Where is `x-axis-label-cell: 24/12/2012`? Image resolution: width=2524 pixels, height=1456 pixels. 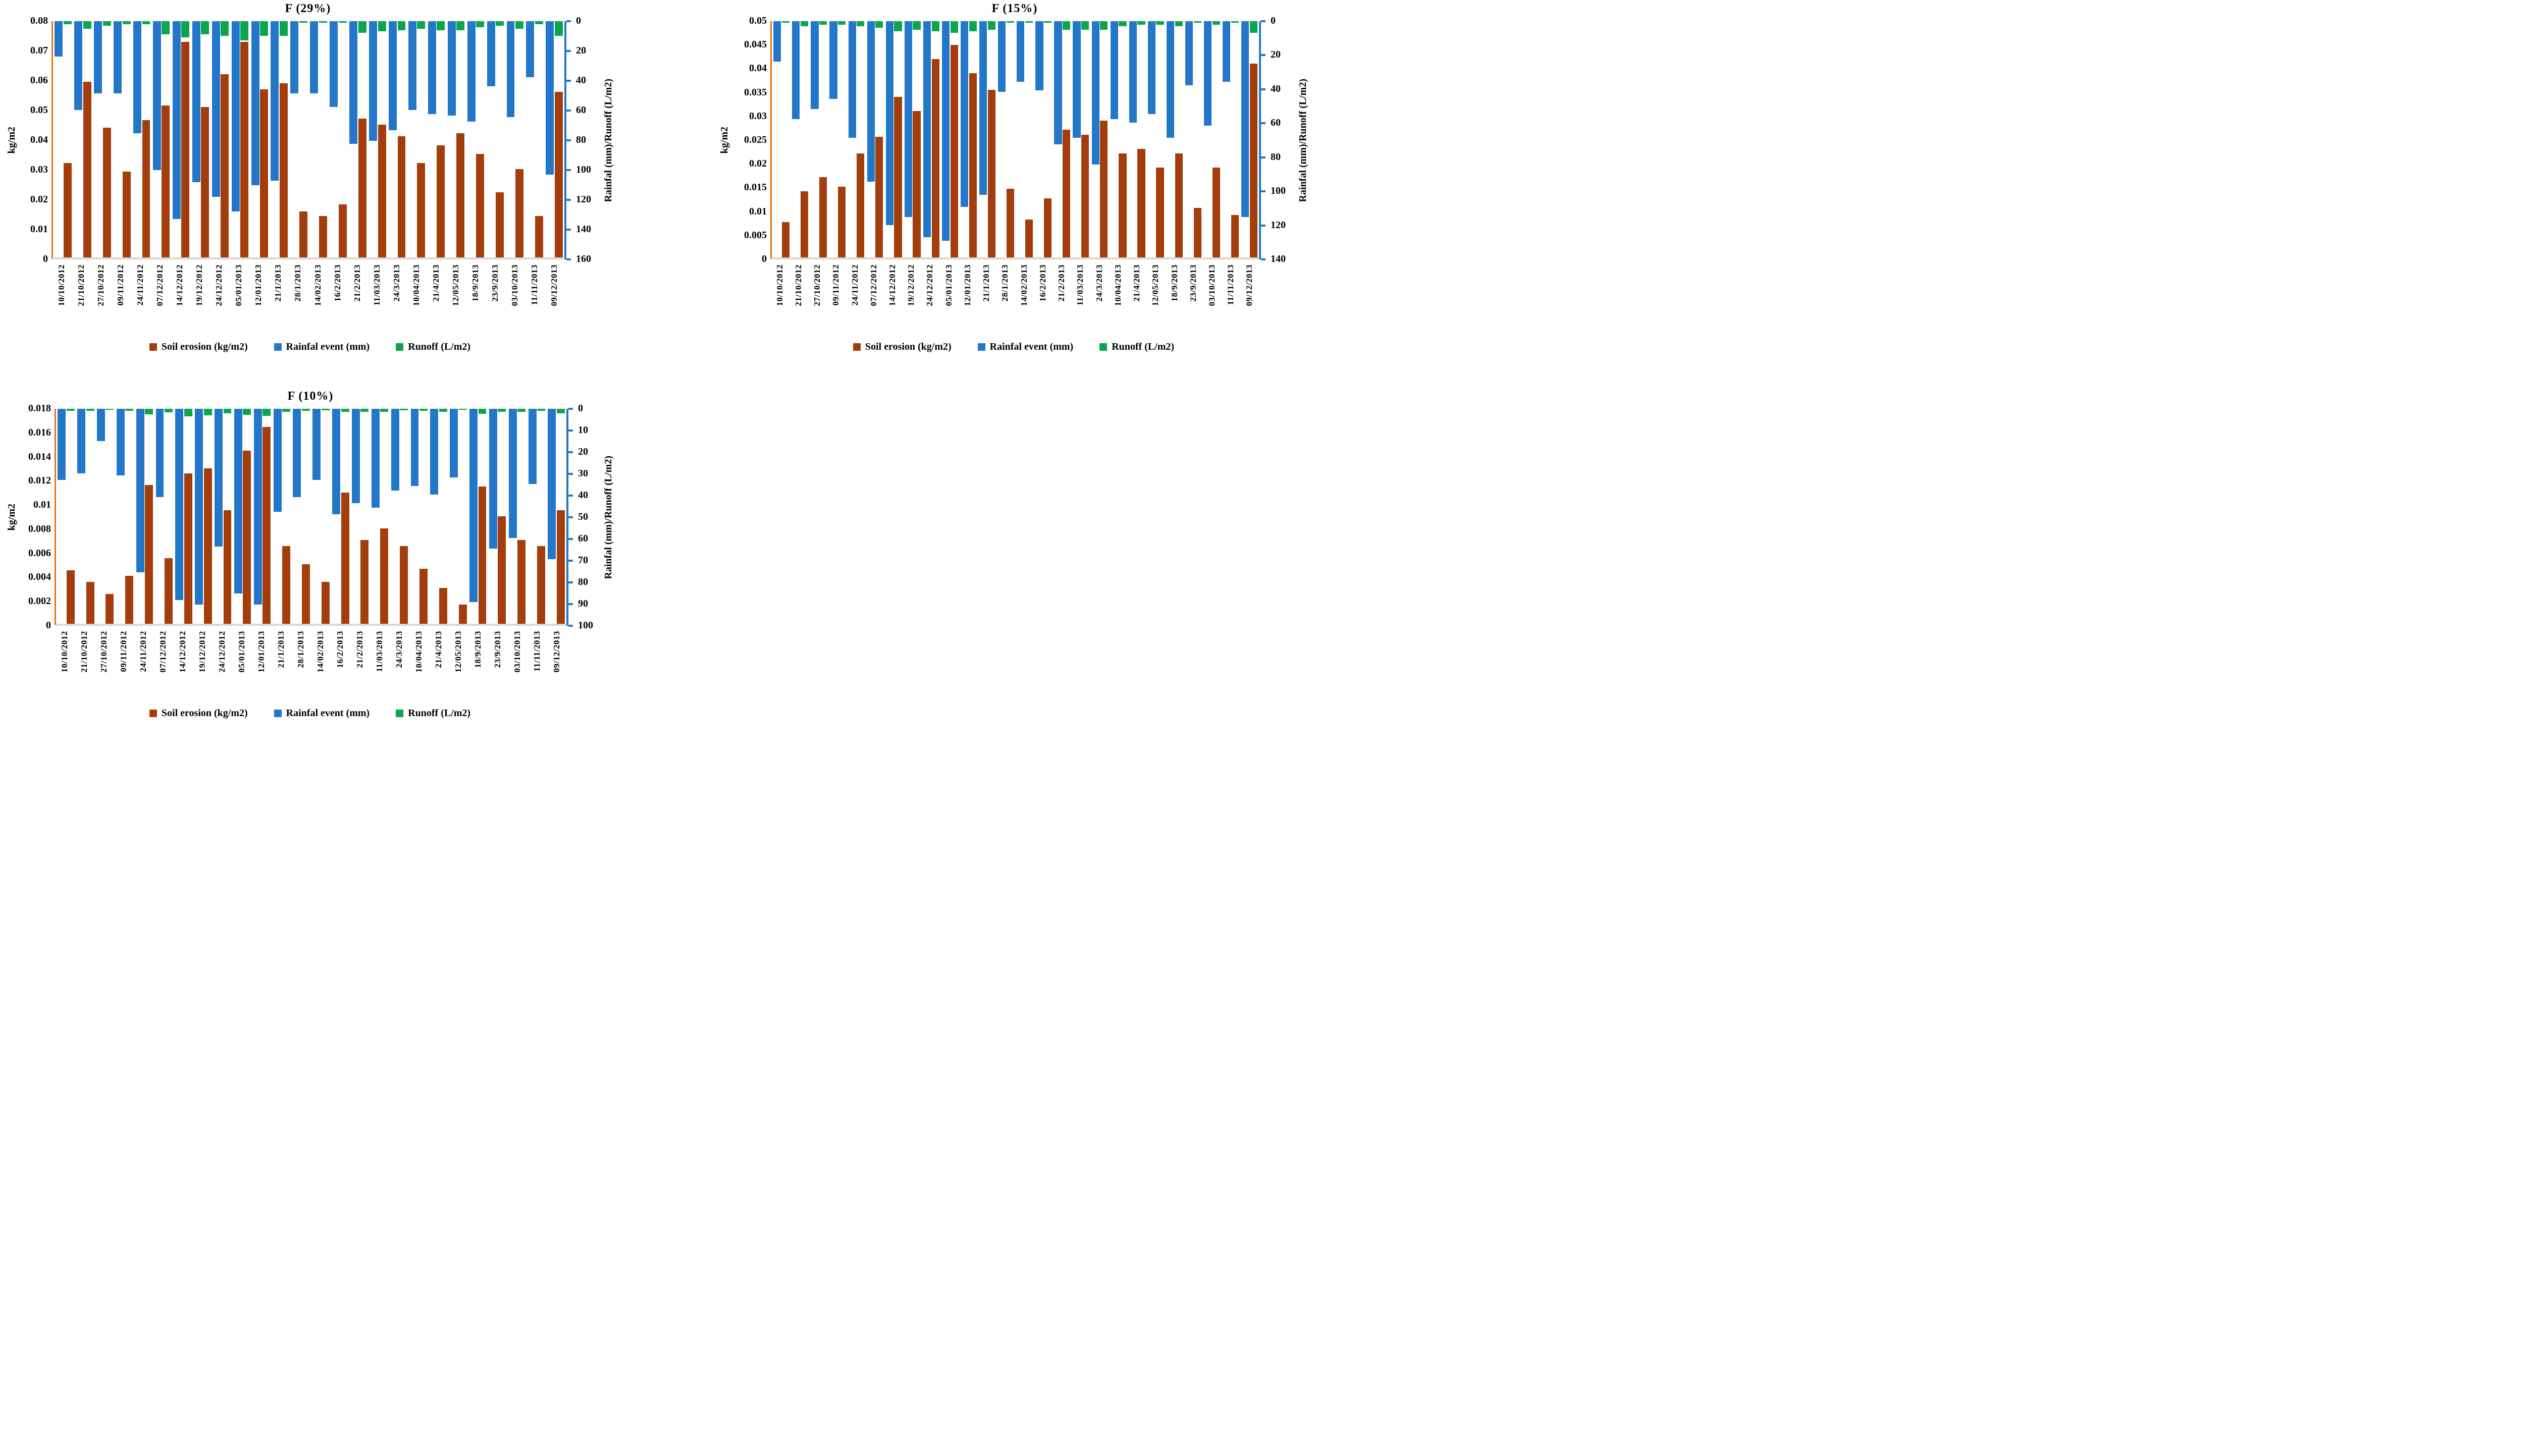
x-axis-label-cell: 24/12/2012 is located at coordinates (930, 299).